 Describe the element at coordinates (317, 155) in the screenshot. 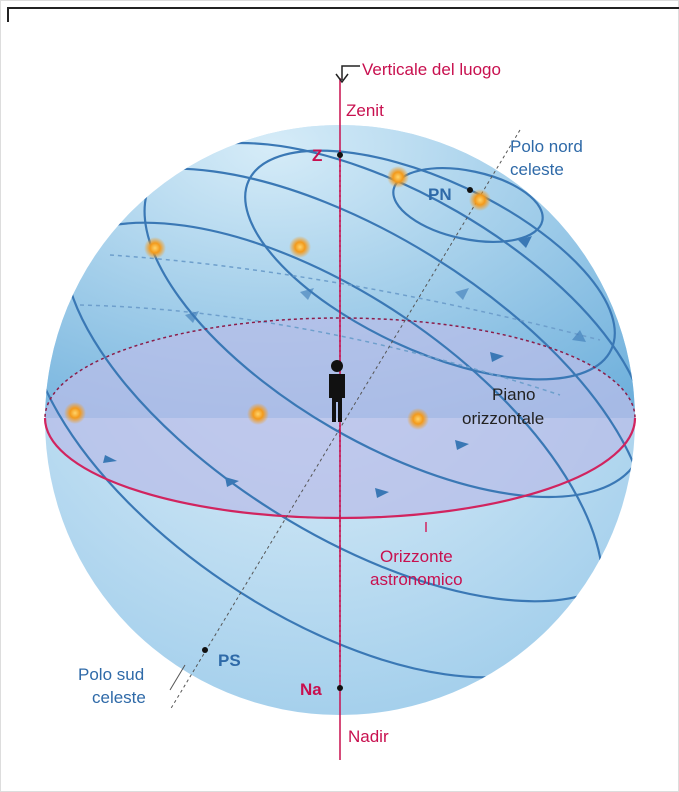

I see `z-label: Z` at that location.